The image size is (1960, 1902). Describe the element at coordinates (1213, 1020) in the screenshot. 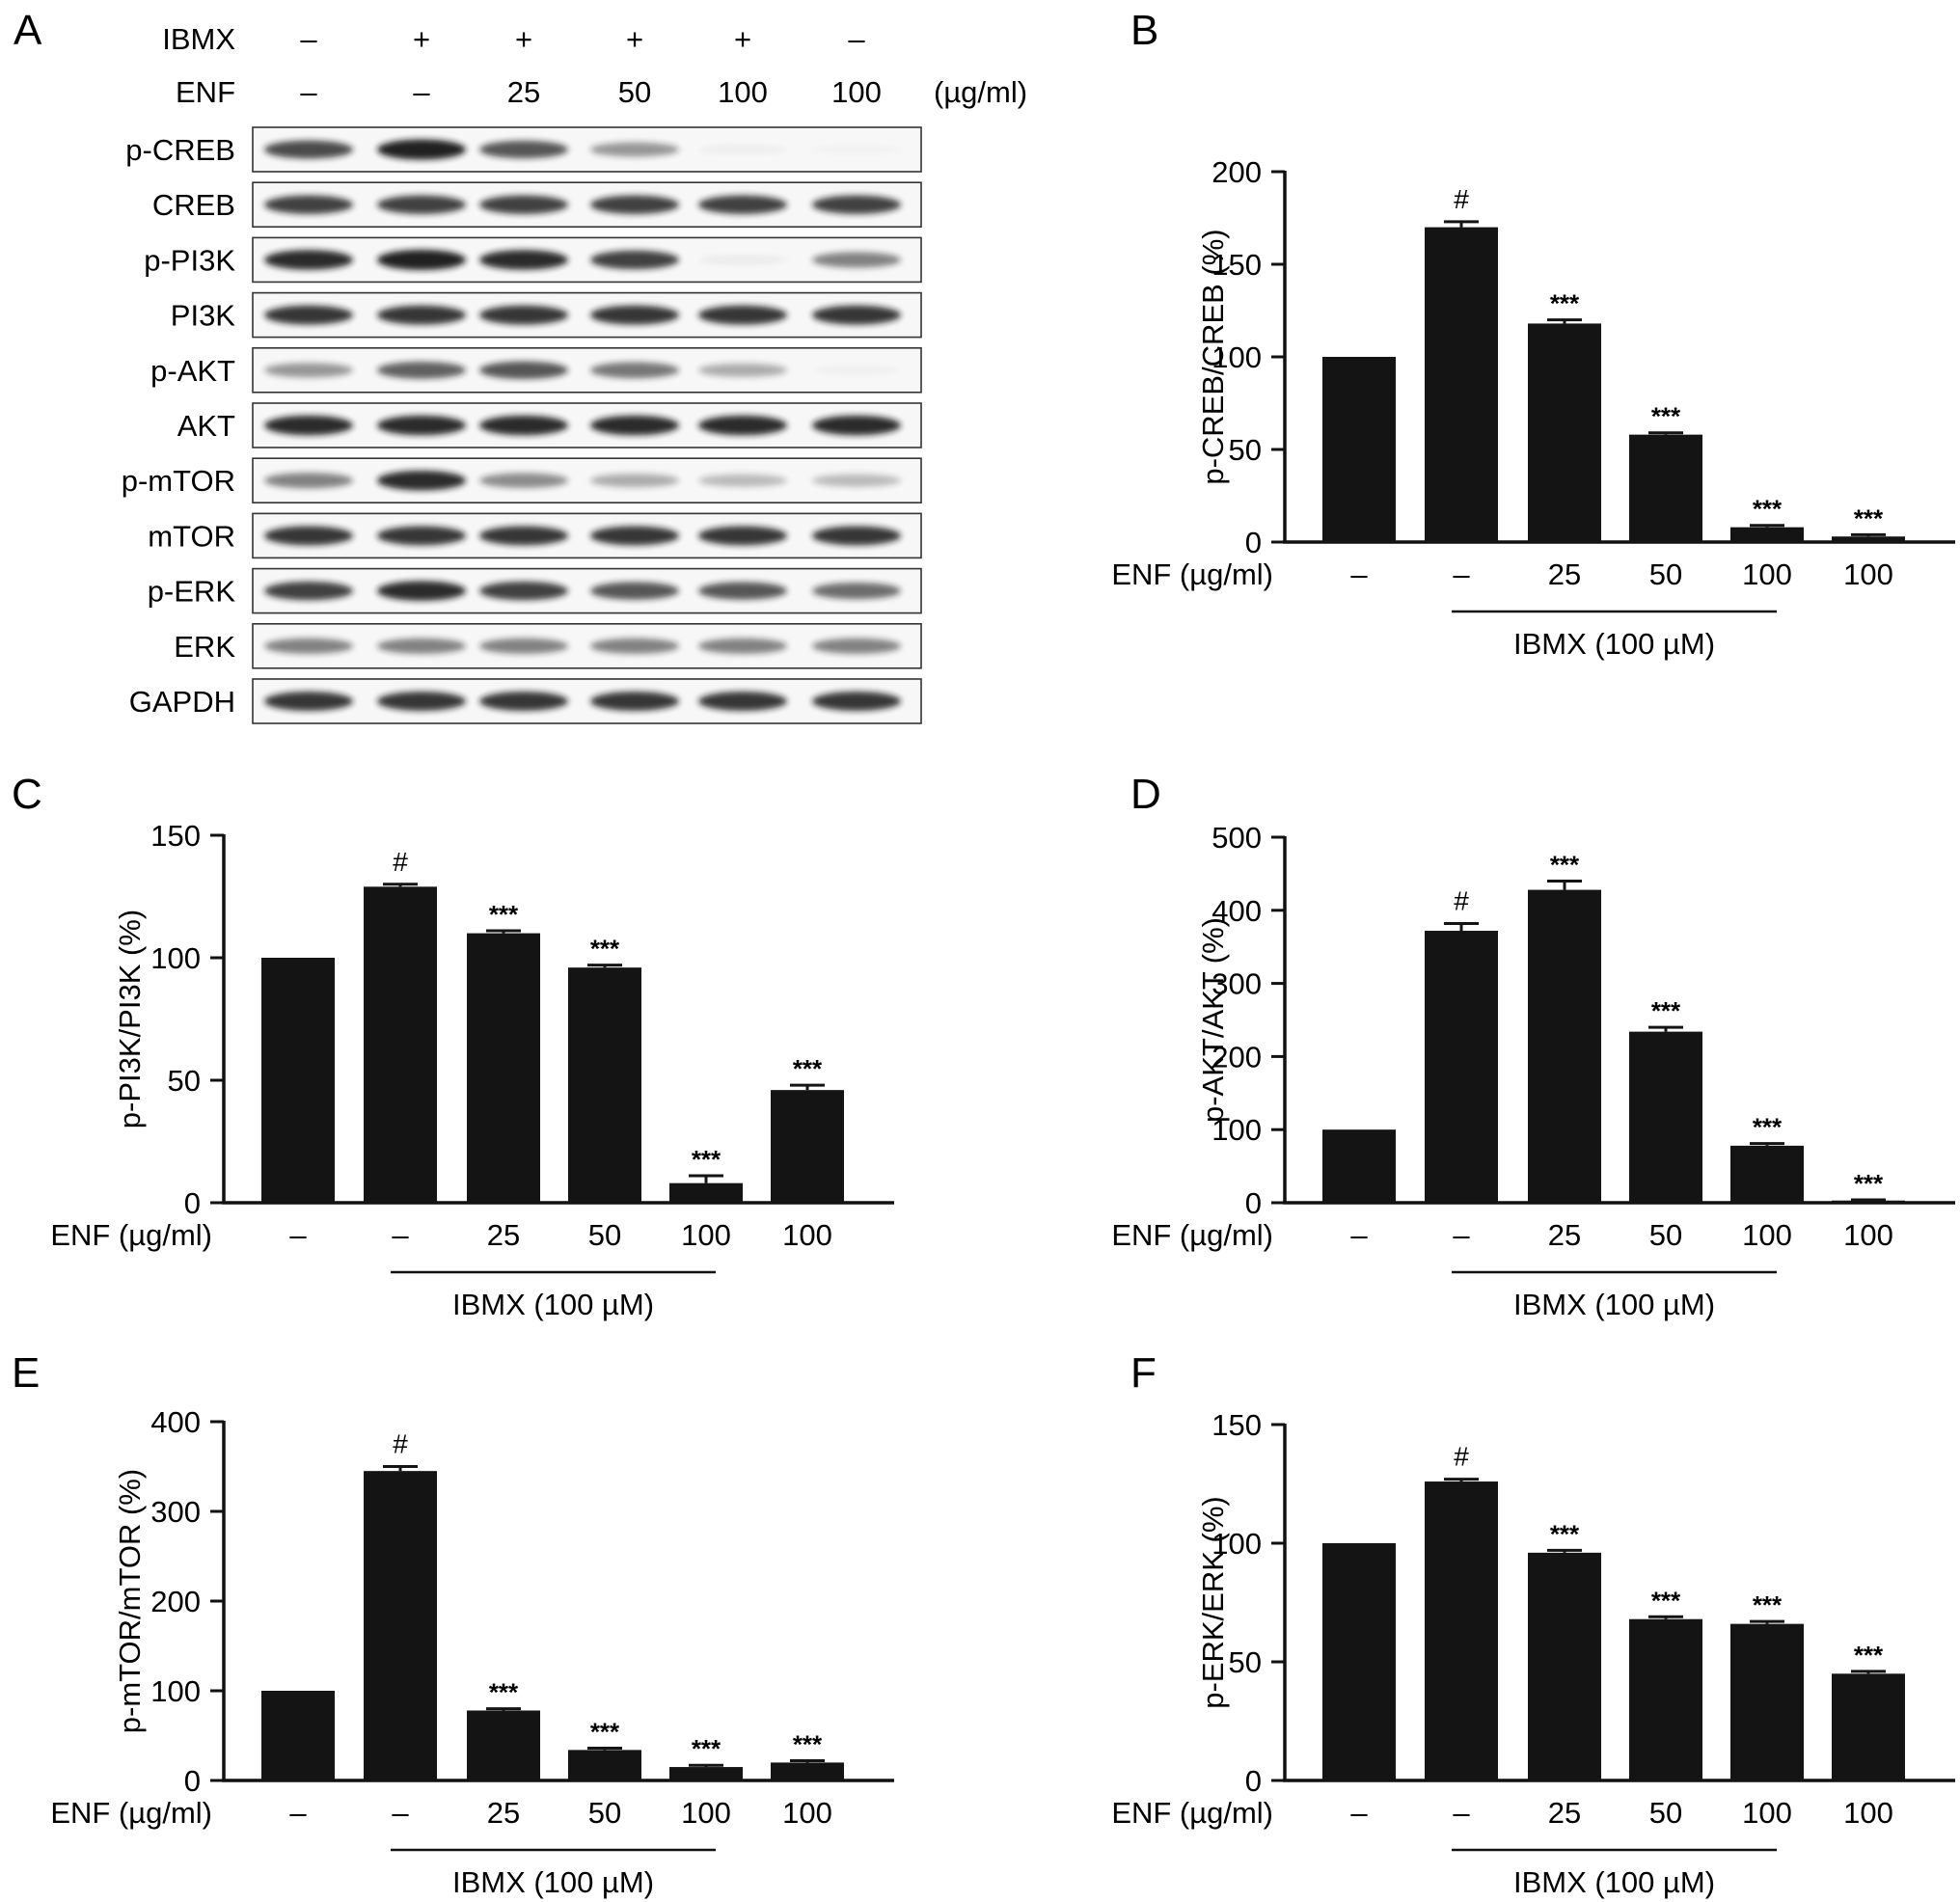

I see `y-axis-label: p-AKT/AKT (%)` at that location.